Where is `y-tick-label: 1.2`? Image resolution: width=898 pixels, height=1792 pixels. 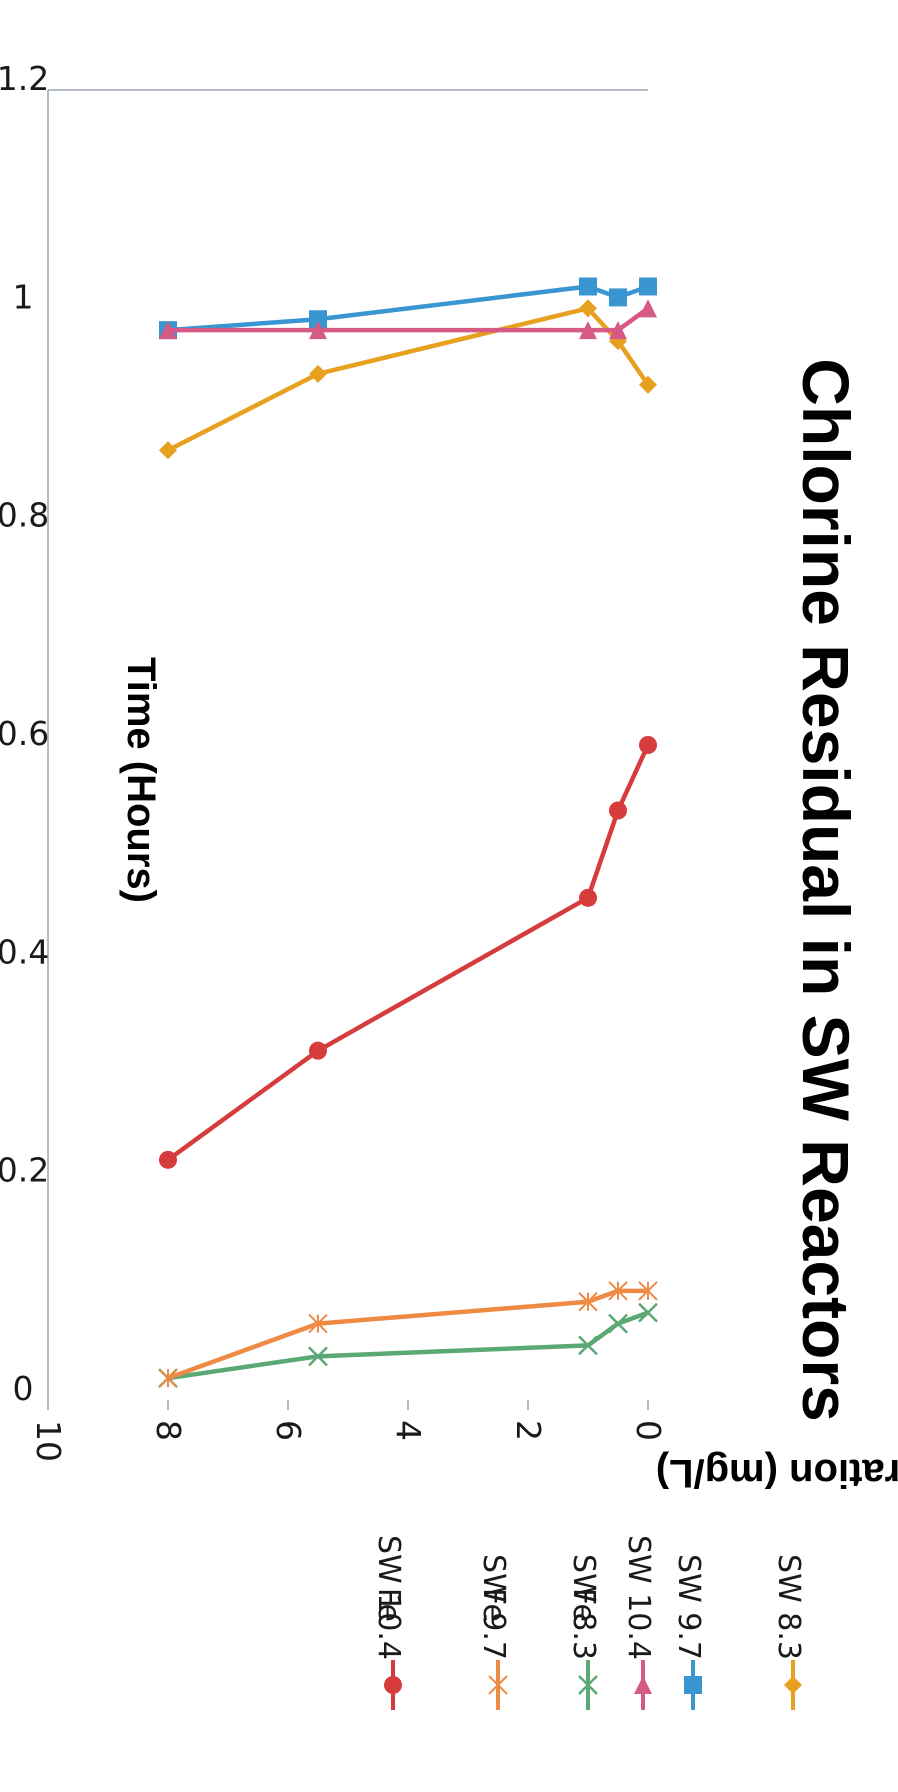
y-tick-label: 1.2 is located at coordinates (24, 78).